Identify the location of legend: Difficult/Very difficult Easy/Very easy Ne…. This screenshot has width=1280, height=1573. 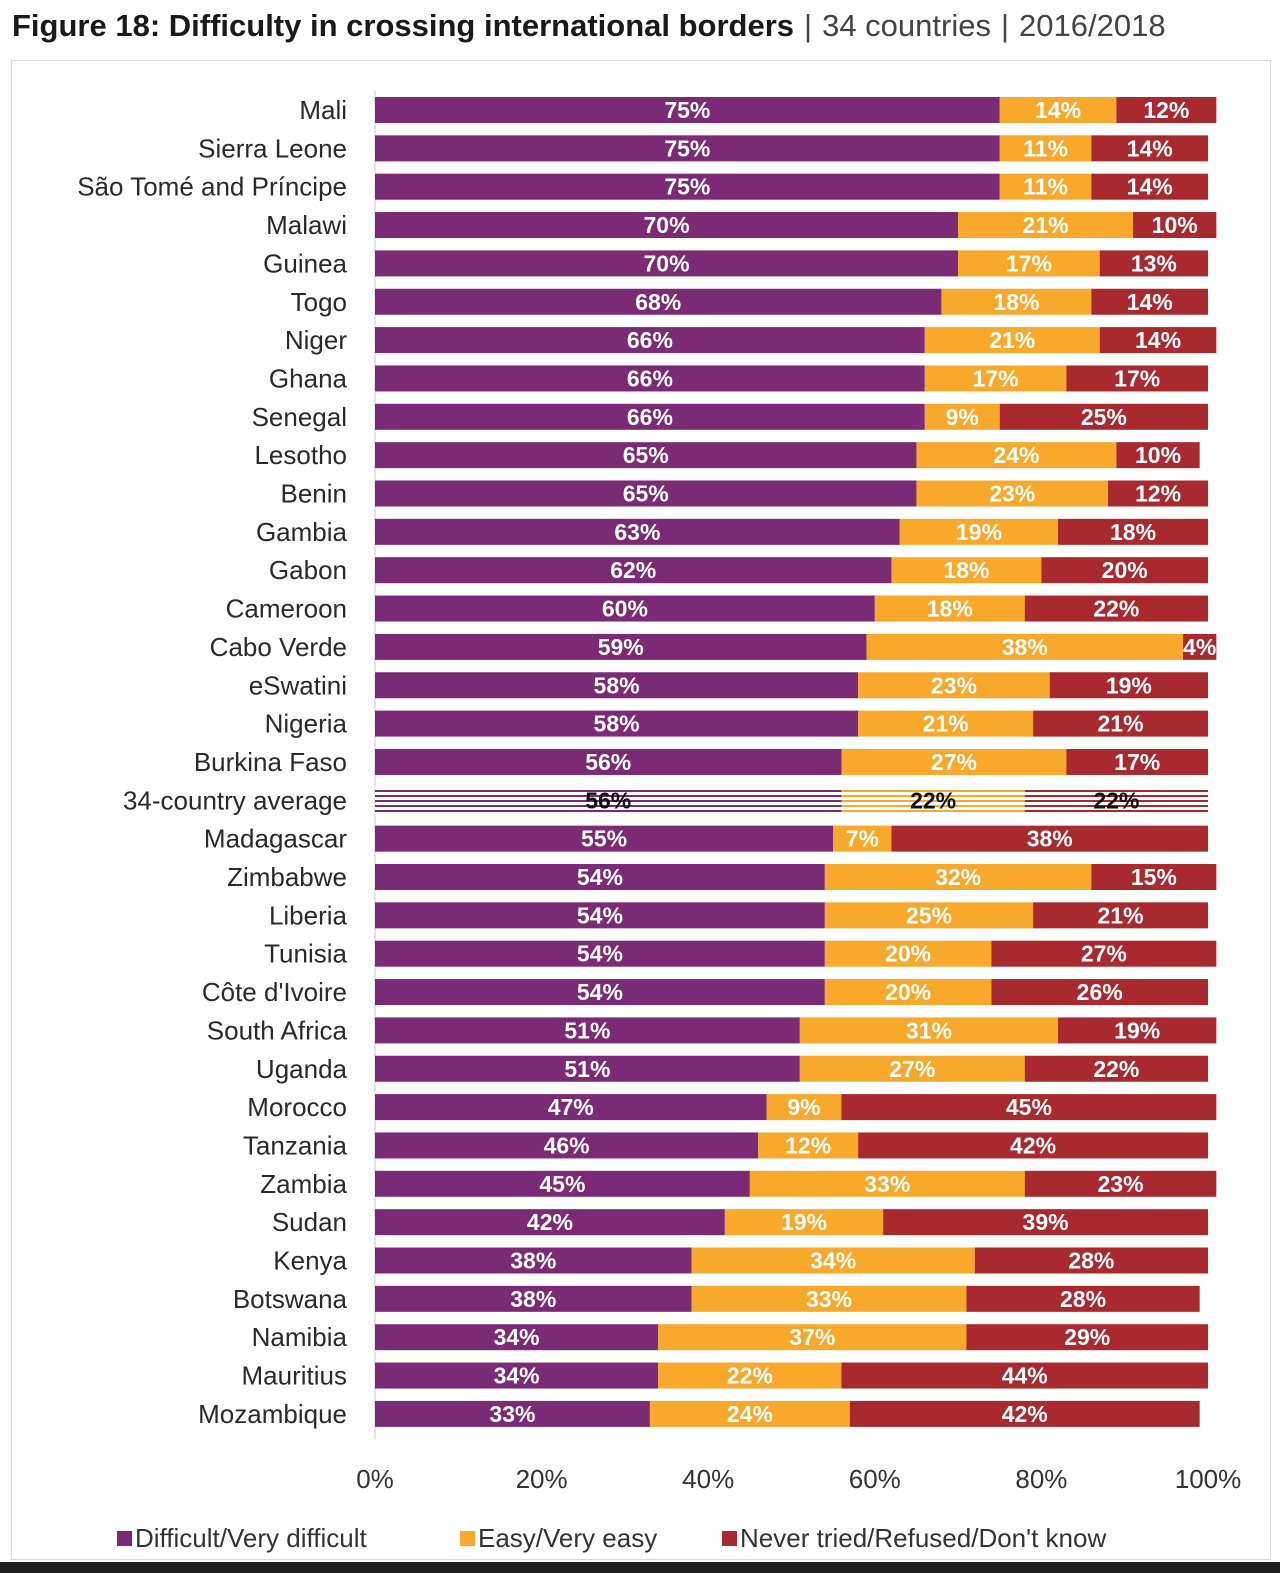
(611, 1538).